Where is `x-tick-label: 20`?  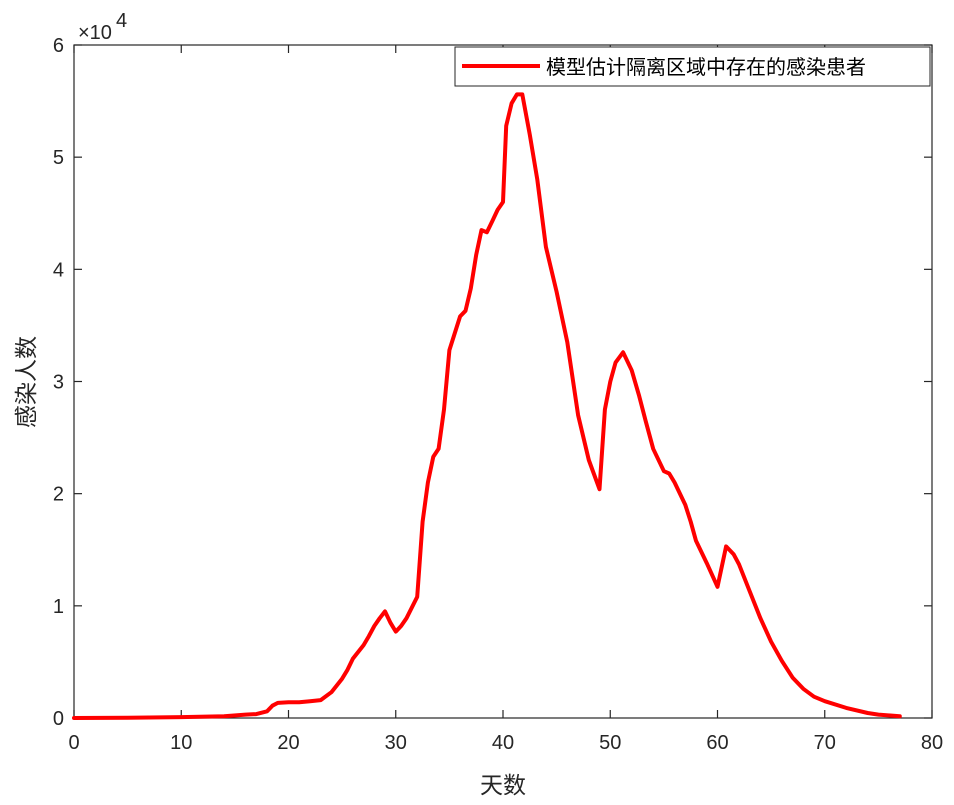
x-tick-label: 20 is located at coordinates (288, 743).